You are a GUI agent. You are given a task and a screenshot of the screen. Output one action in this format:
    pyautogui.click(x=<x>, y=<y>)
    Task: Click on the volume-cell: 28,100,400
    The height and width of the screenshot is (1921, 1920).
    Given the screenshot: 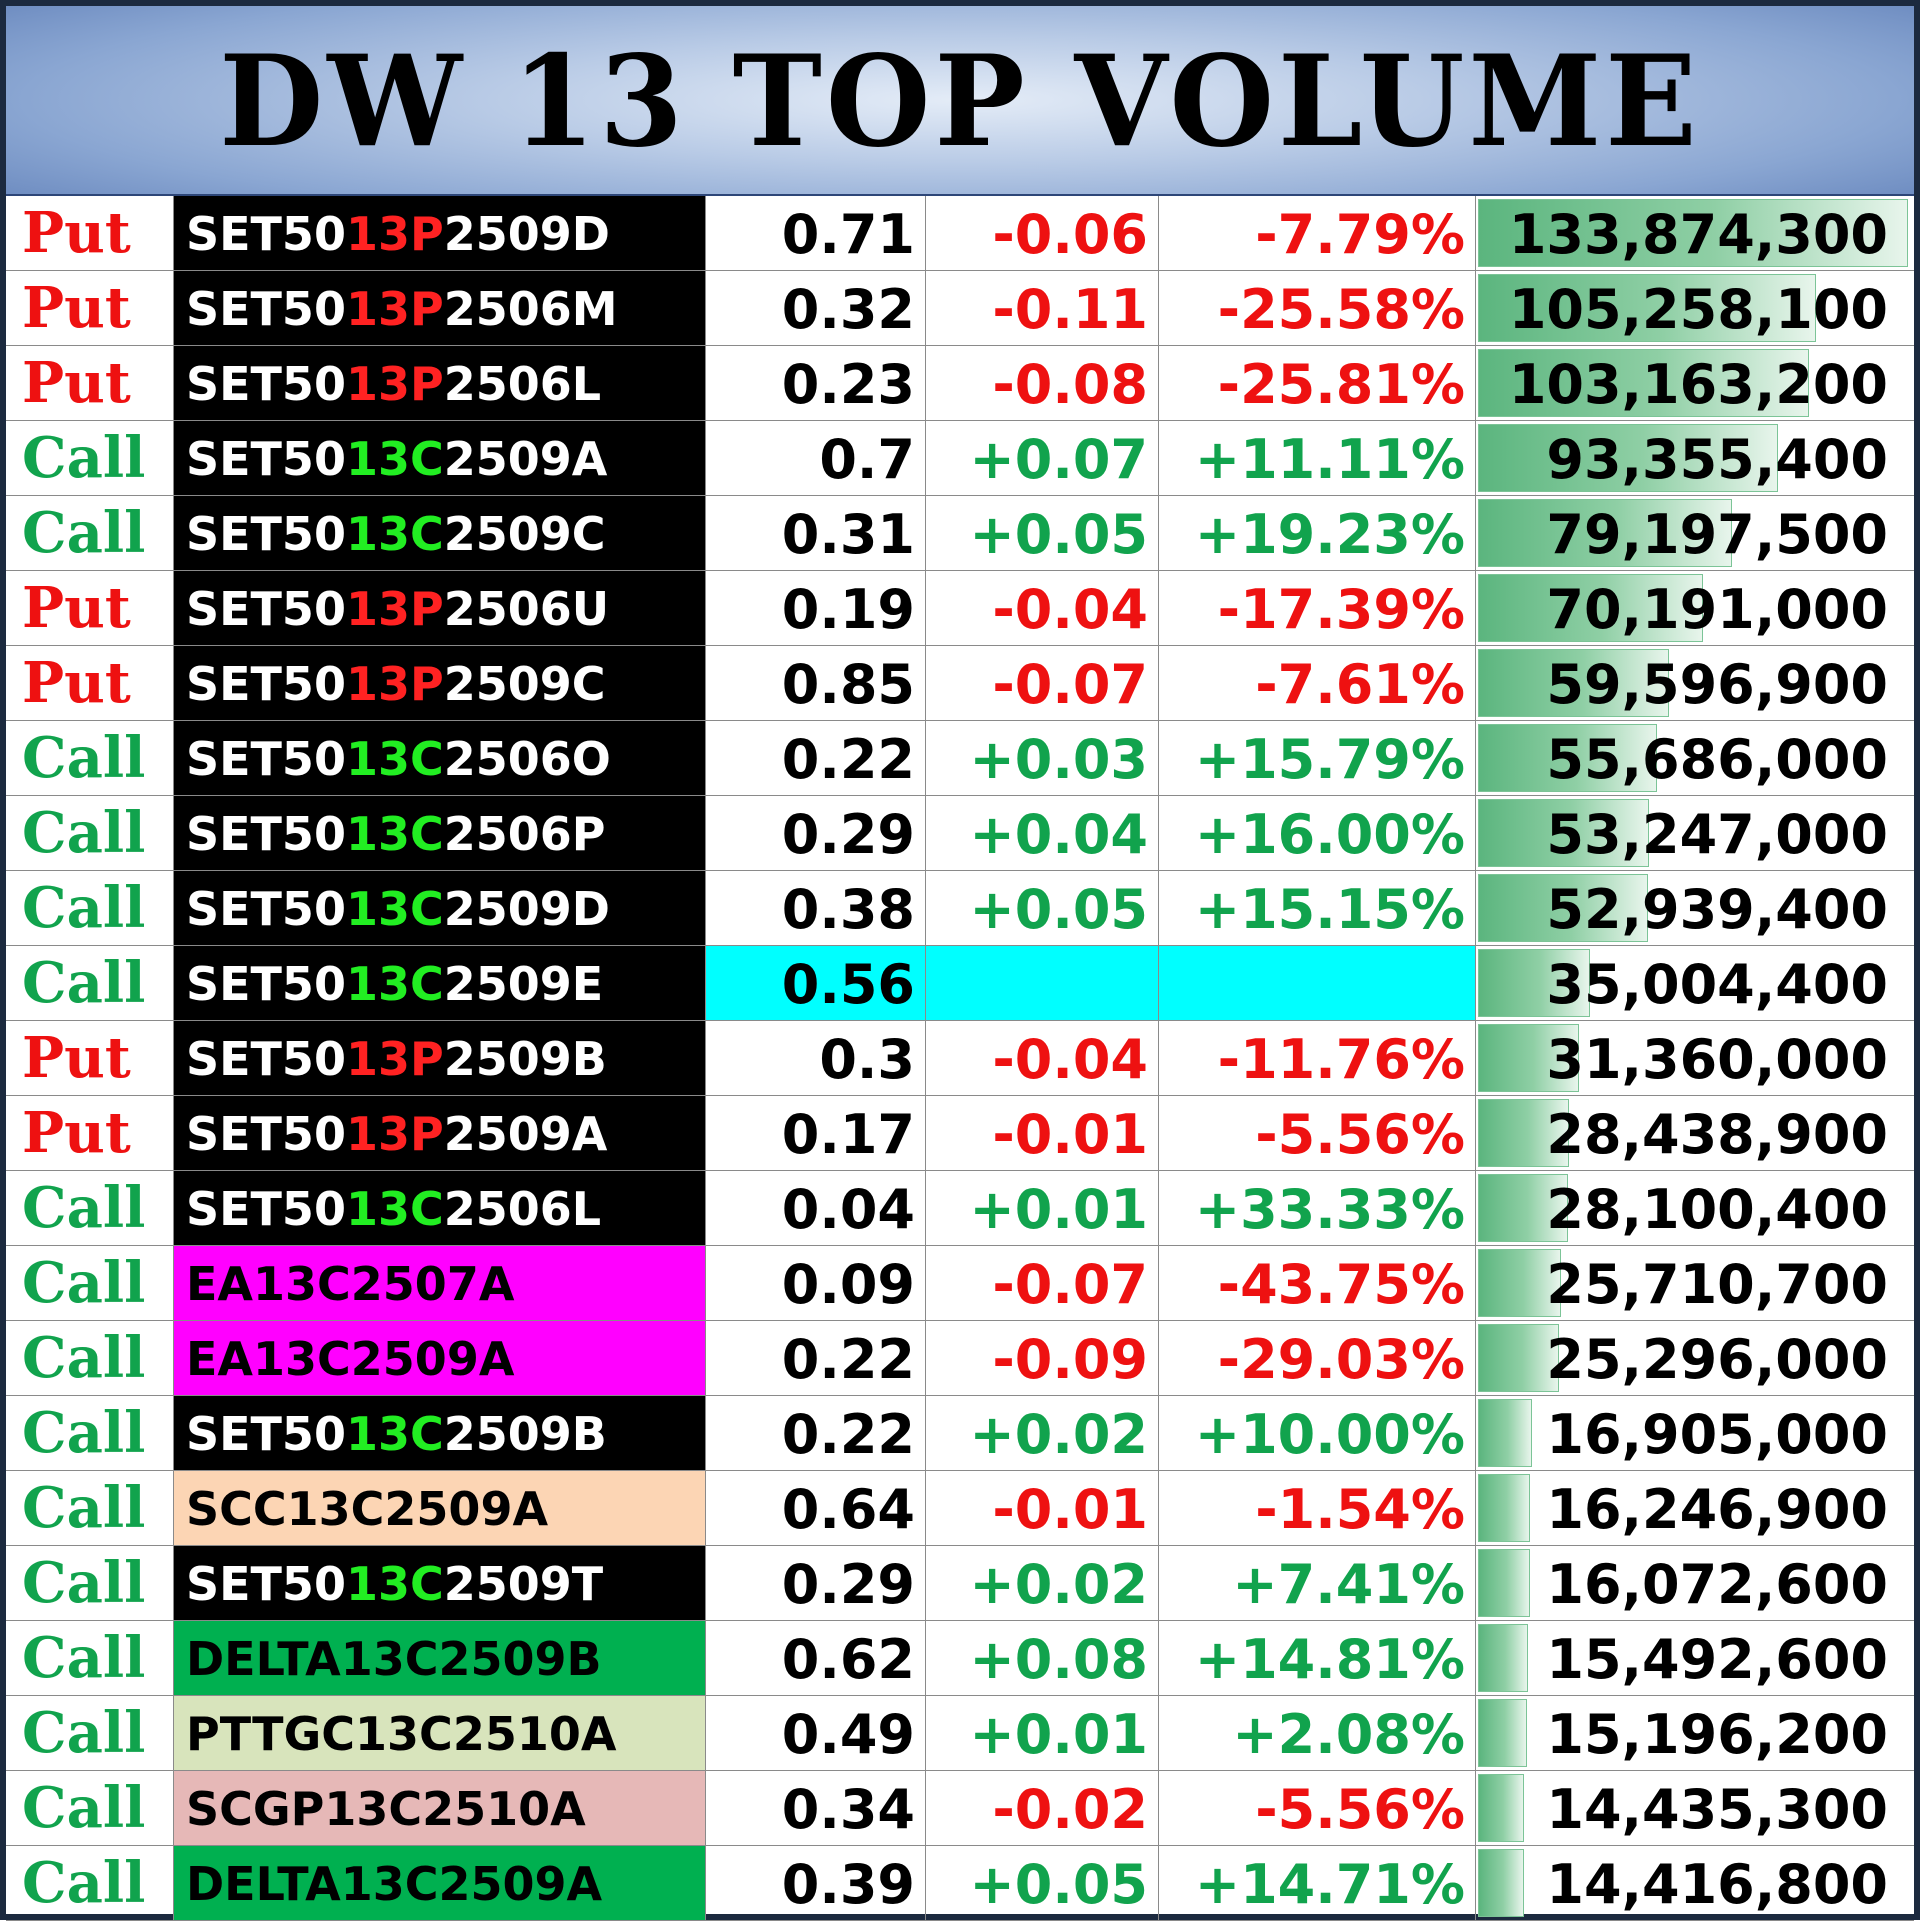 What is the action you would take?
    pyautogui.click(x=1695, y=1208)
    